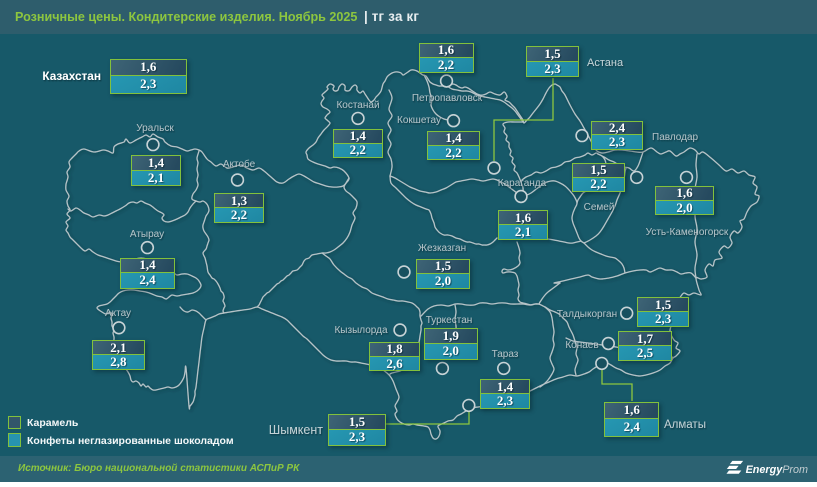  Describe the element at coordinates (587, 314) in the screenshot. I see `svg-text: Талдыкорган` at that location.